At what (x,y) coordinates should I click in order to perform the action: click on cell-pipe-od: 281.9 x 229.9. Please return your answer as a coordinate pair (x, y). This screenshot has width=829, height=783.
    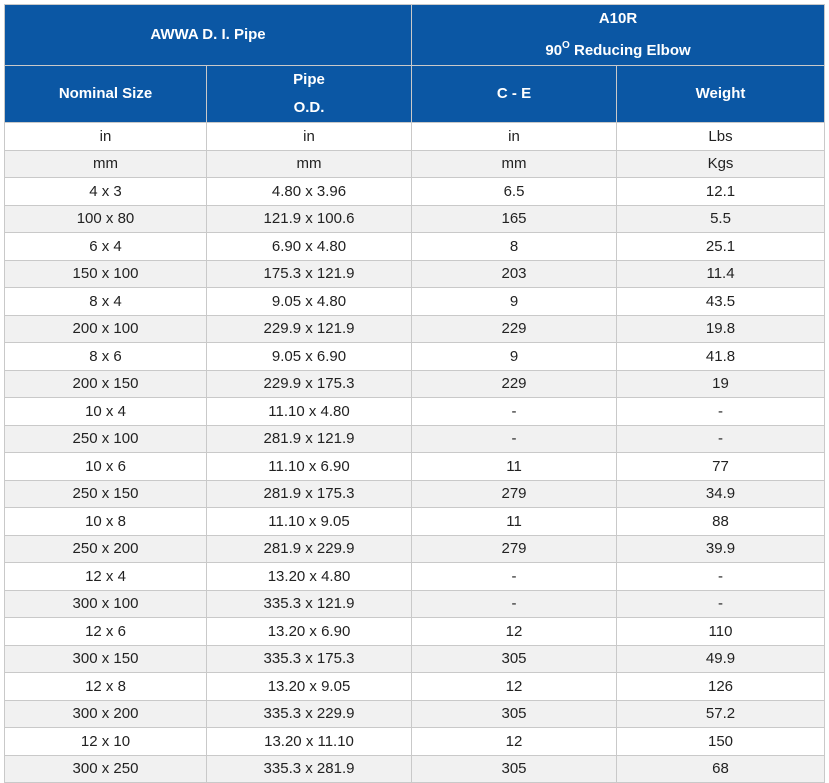
    Looking at the image, I should click on (309, 548).